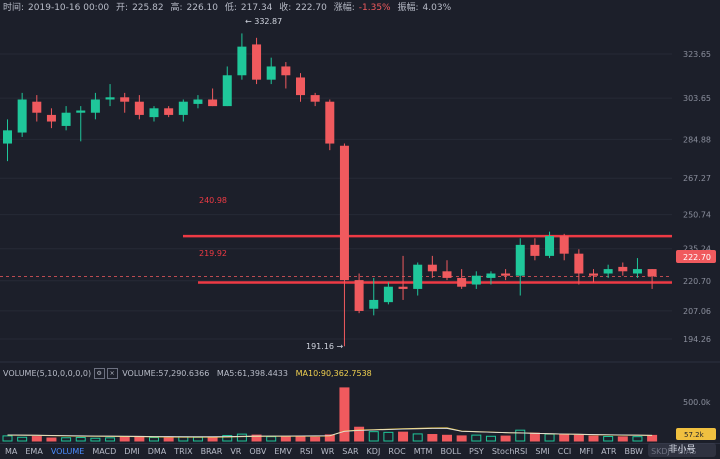 This screenshot has width=720, height=459. What do you see at coordinates (183, 451) in the screenshot?
I see `indicator-tab-trix: TRIX` at bounding box center [183, 451].